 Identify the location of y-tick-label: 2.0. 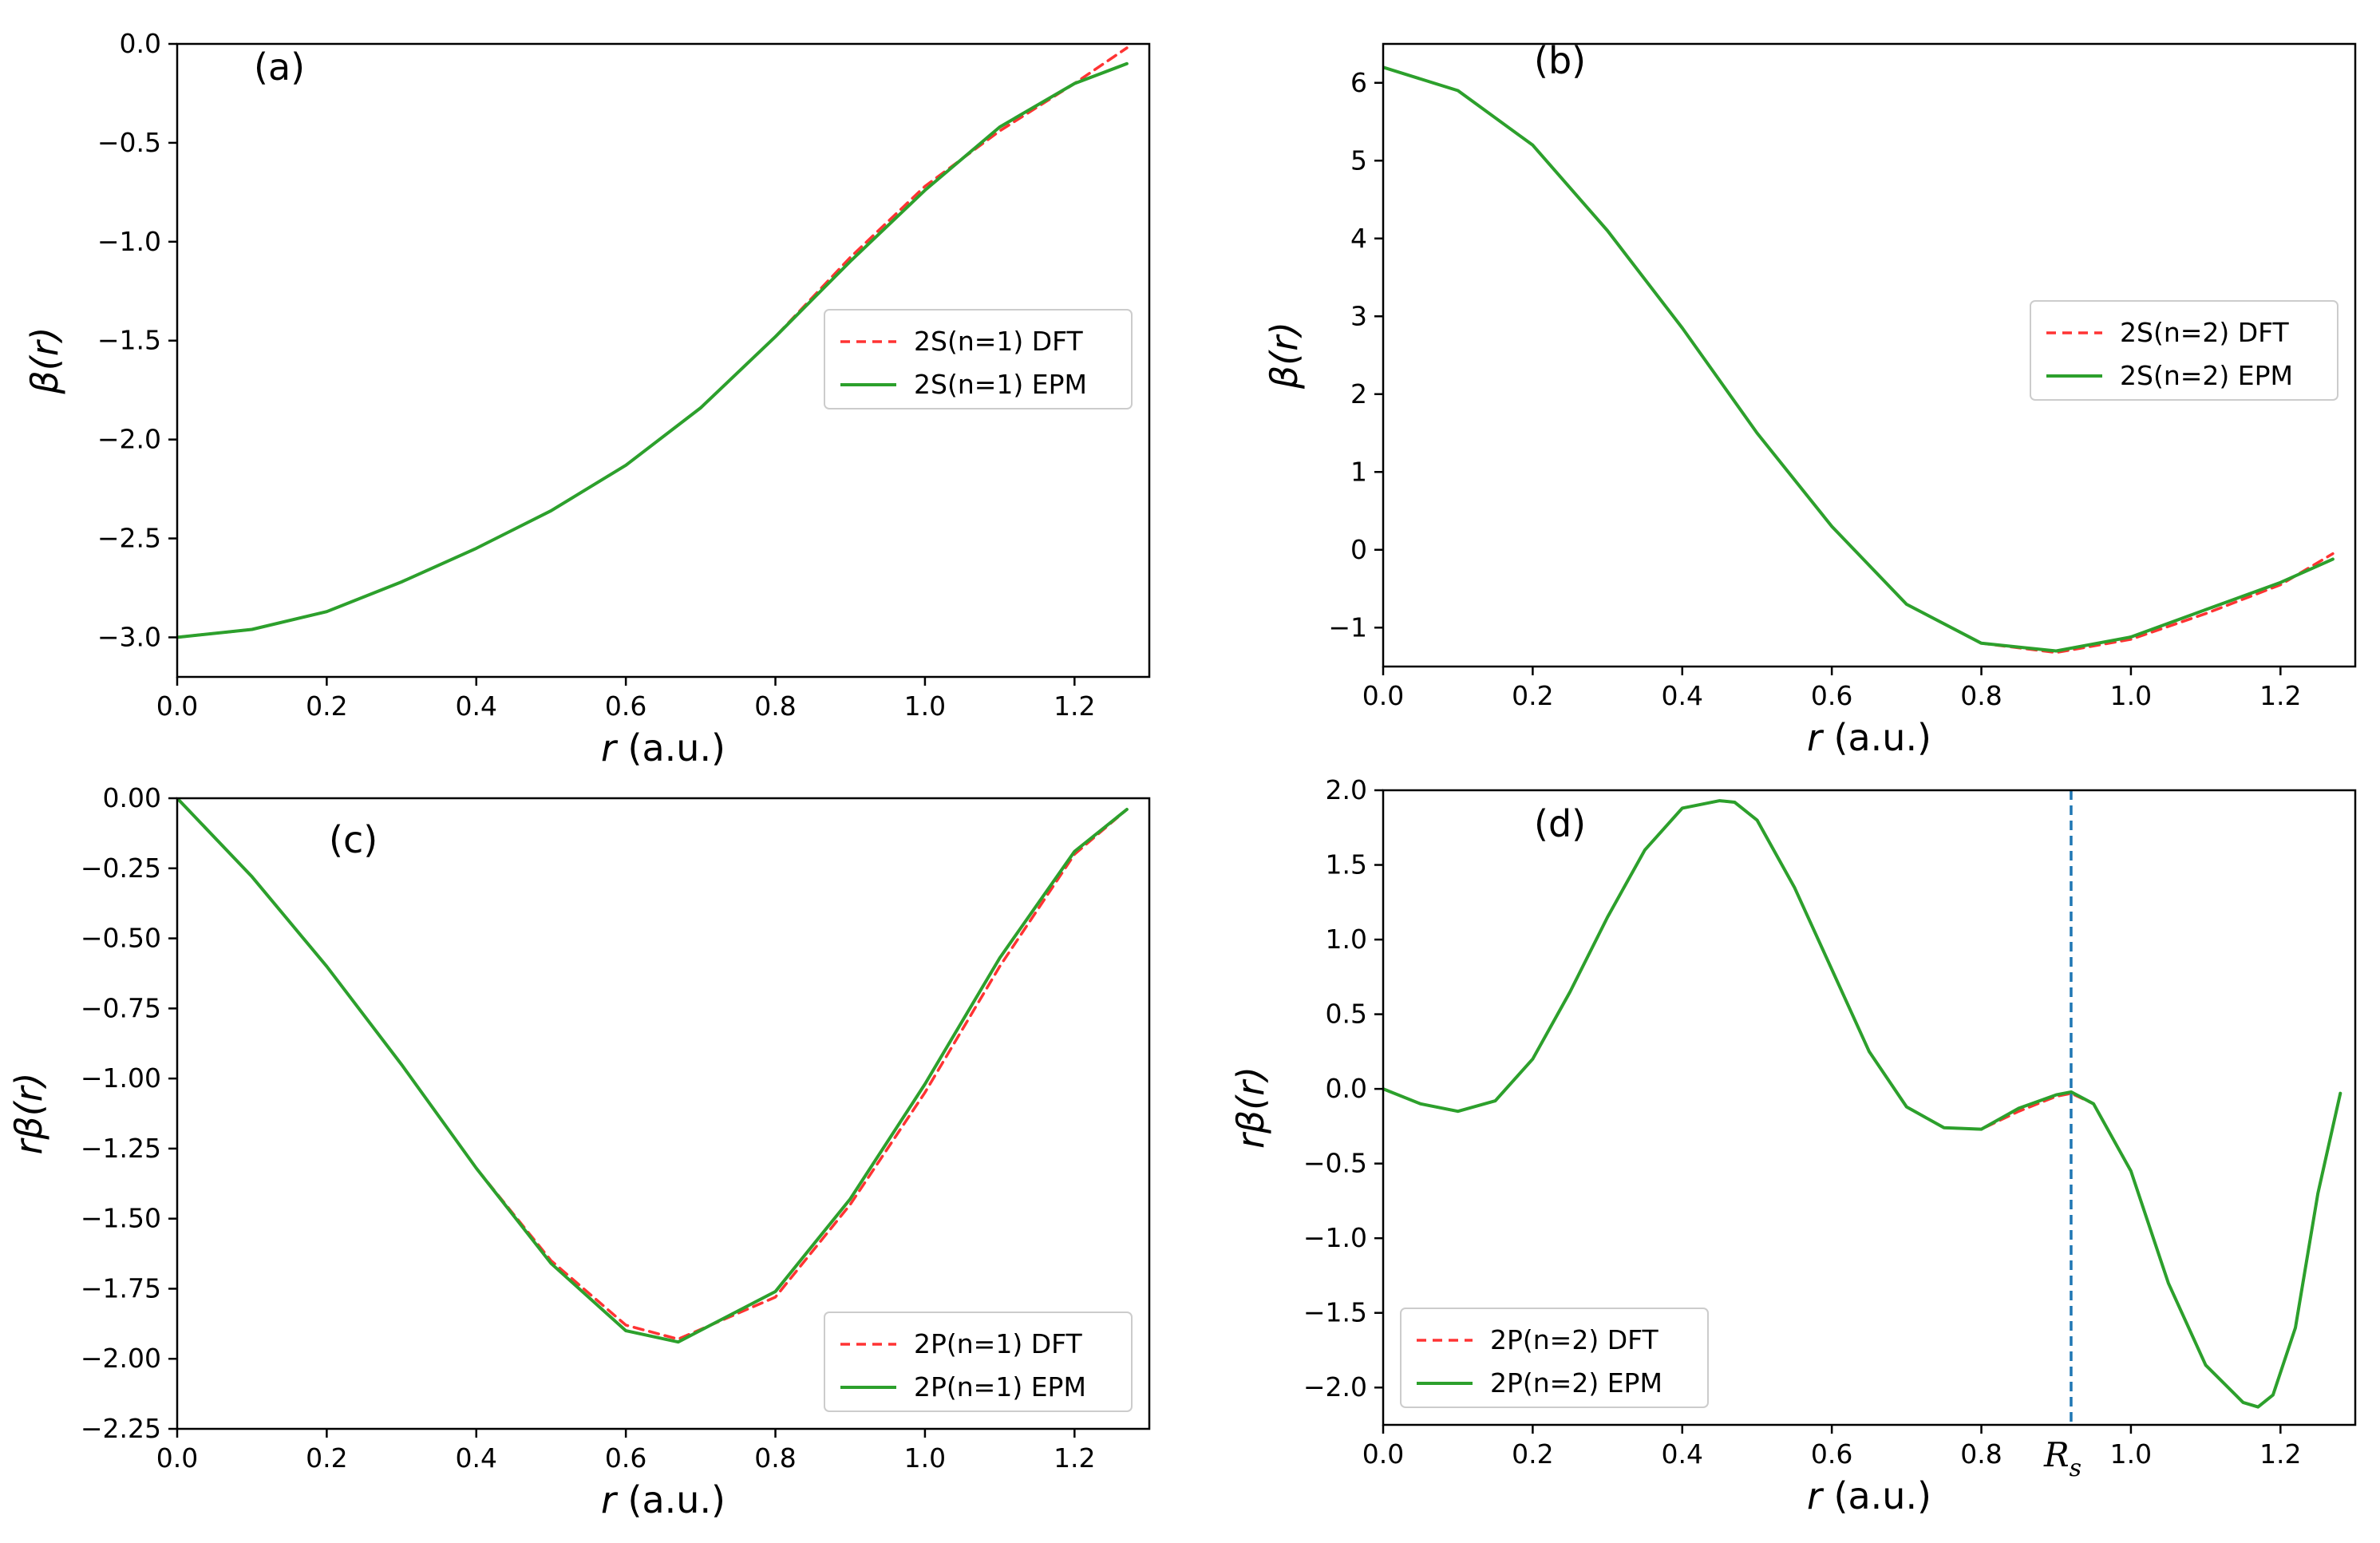
(1346, 789).